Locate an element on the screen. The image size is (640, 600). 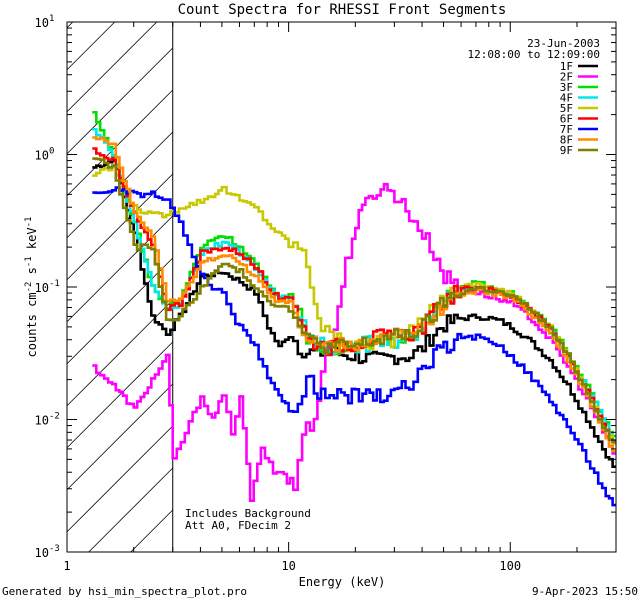
legend-label-1f: 1F is located at coordinates (566, 66).